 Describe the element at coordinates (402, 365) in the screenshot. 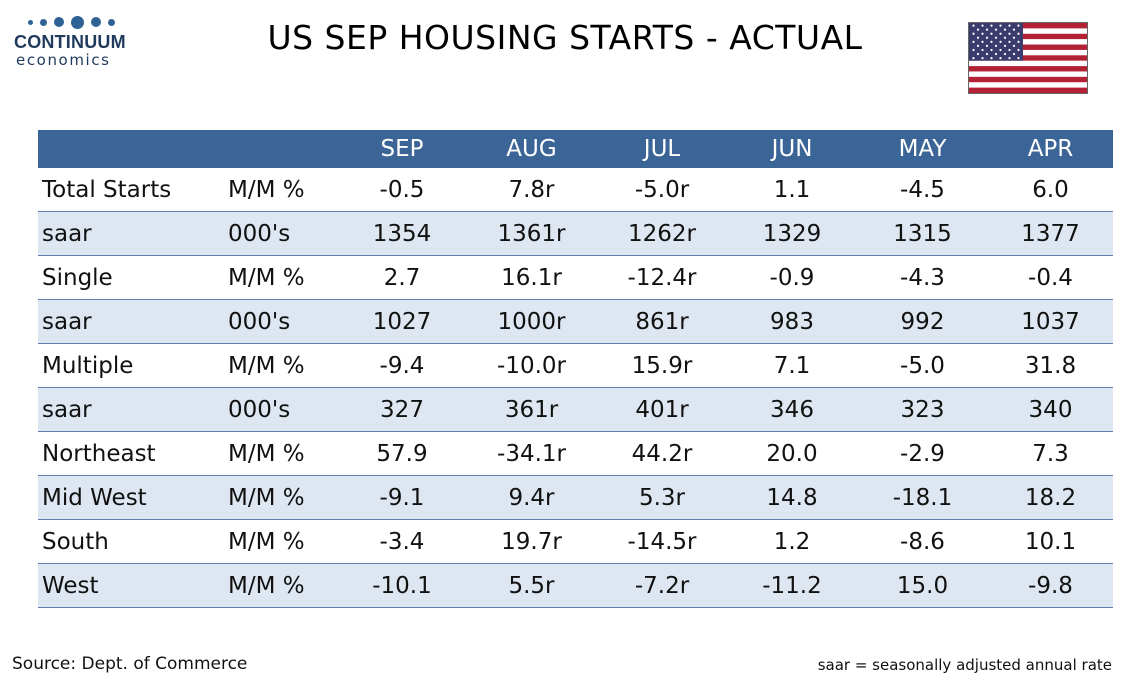

I see `table-cell: -9.4` at that location.